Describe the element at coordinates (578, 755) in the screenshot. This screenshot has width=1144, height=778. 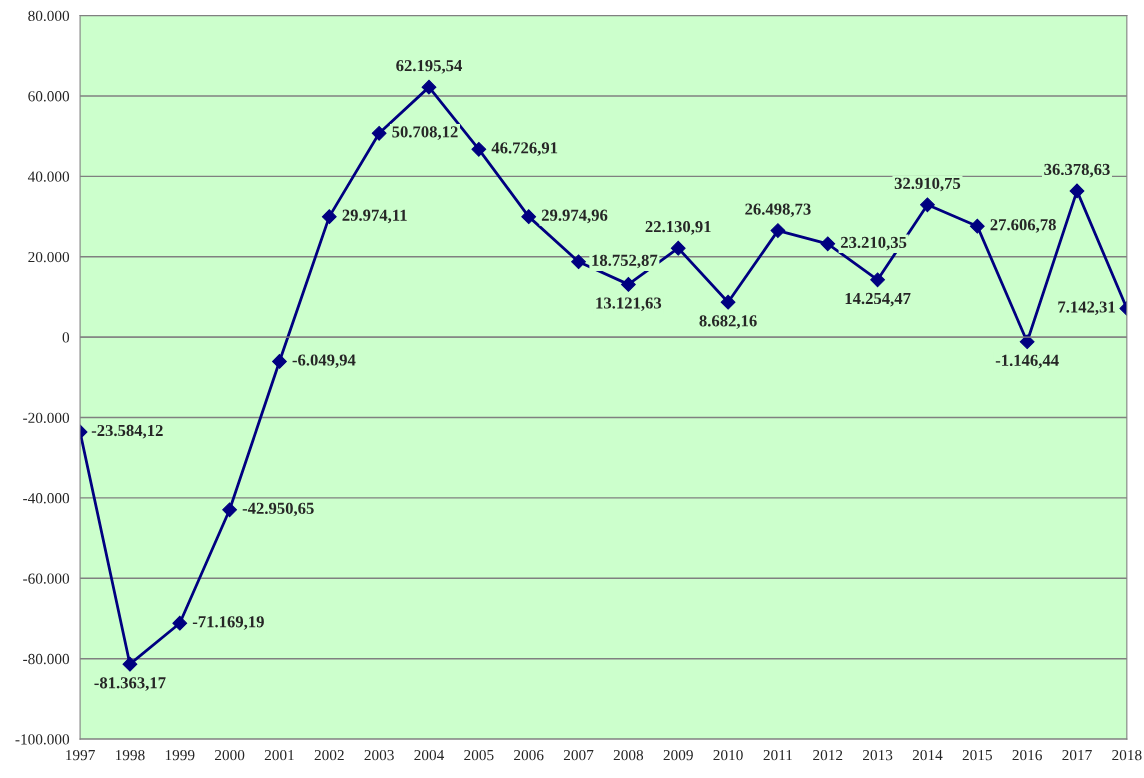
I see `x-tick-label: 2007` at that location.